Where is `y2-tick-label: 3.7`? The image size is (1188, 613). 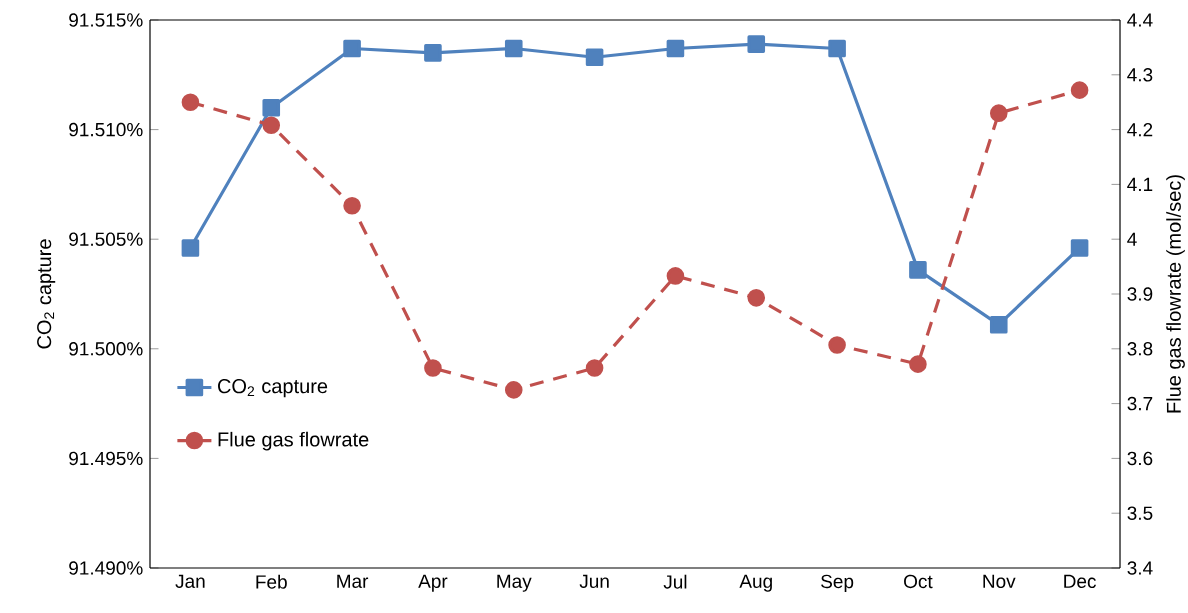 y2-tick-label: 3.7 is located at coordinates (1140, 403).